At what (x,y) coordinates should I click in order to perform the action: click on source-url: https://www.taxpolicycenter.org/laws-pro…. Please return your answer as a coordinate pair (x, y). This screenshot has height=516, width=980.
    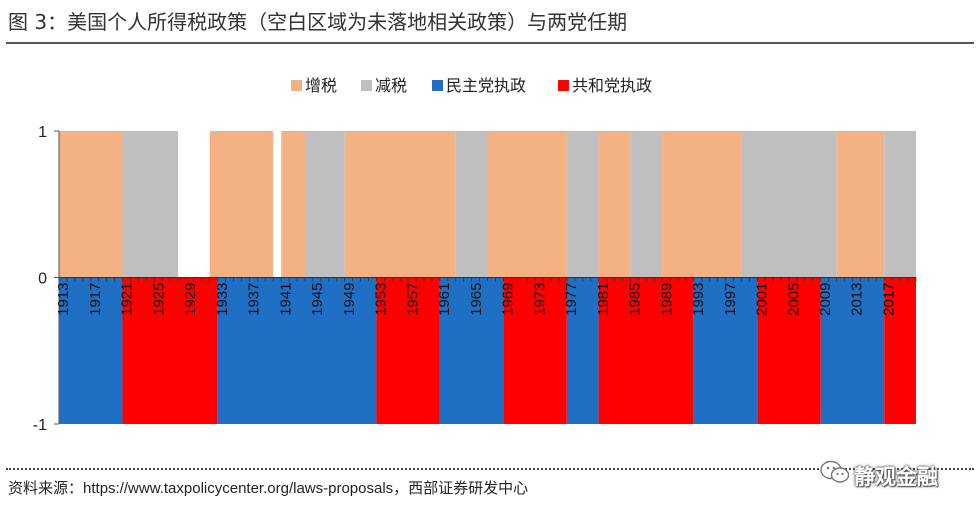
    Looking at the image, I should click on (238, 488).